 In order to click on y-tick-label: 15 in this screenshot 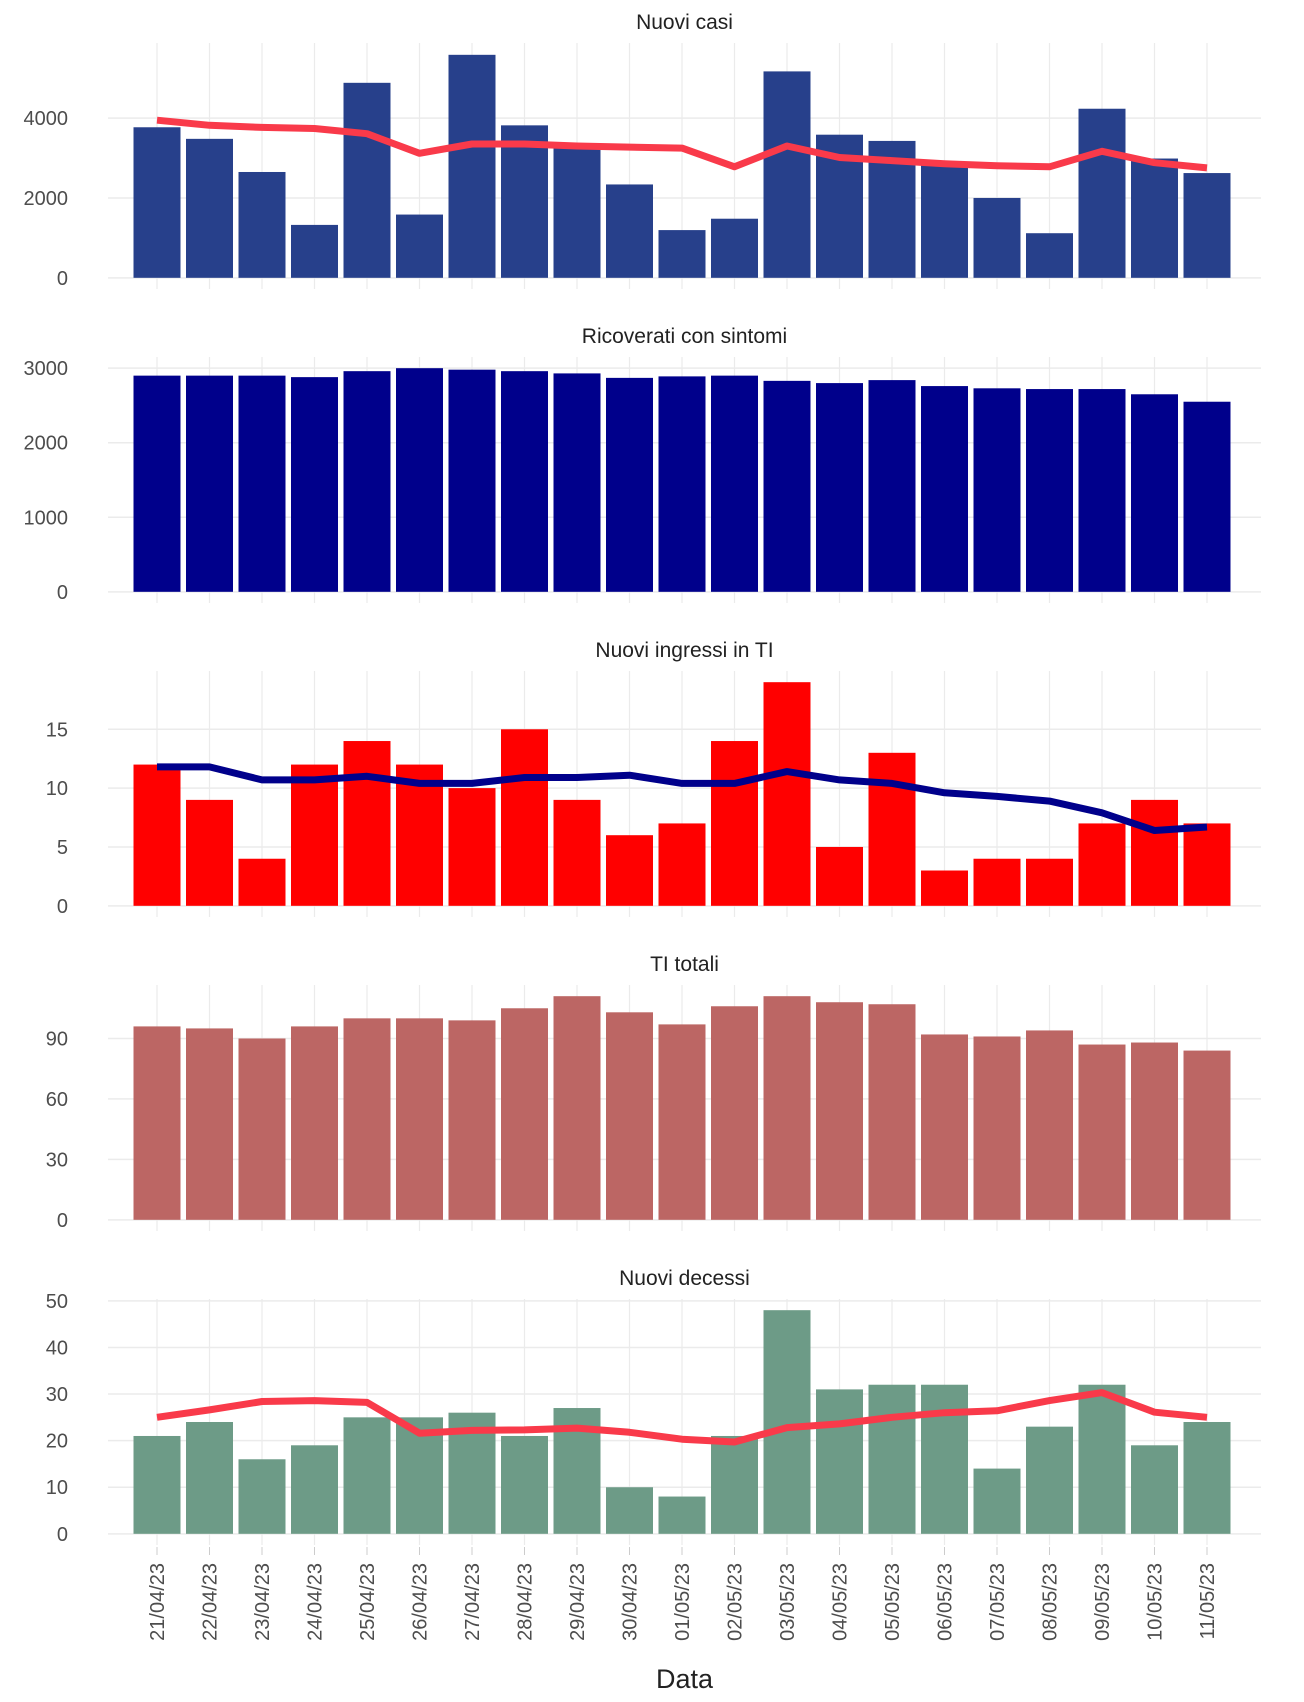, I will do `click(57, 730)`.